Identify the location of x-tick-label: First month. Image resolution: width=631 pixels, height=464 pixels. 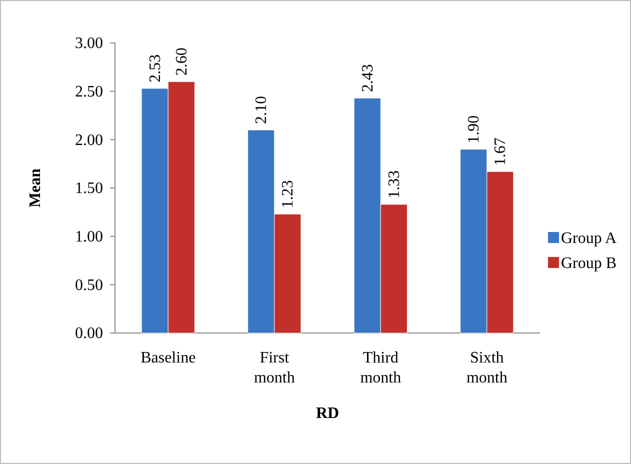
(274, 367).